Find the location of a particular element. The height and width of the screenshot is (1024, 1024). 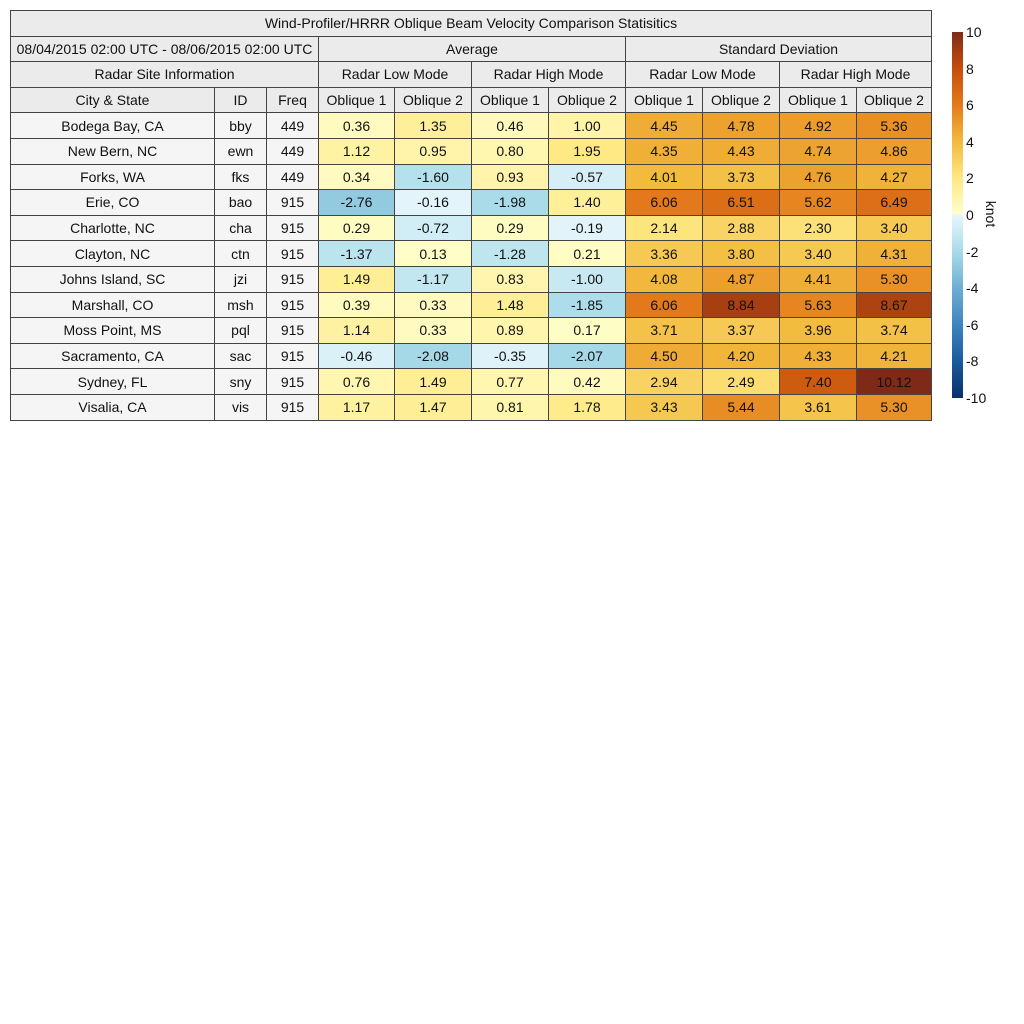

value-cell: 1.00 is located at coordinates (587, 125).